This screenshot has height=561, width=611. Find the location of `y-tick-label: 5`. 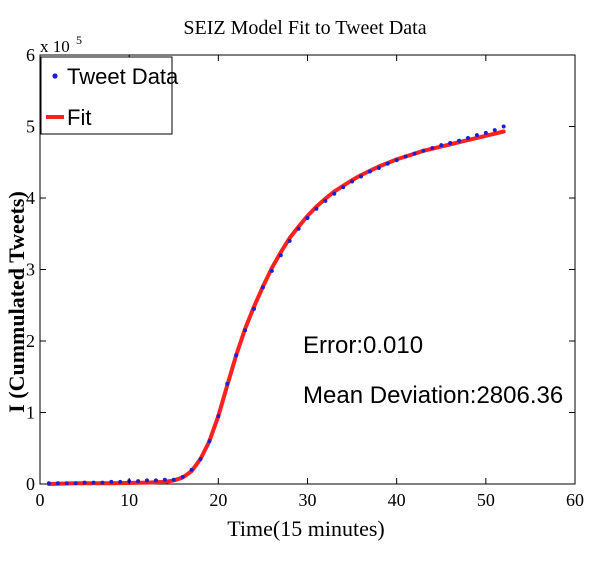

y-tick-label: 5 is located at coordinates (30, 127).